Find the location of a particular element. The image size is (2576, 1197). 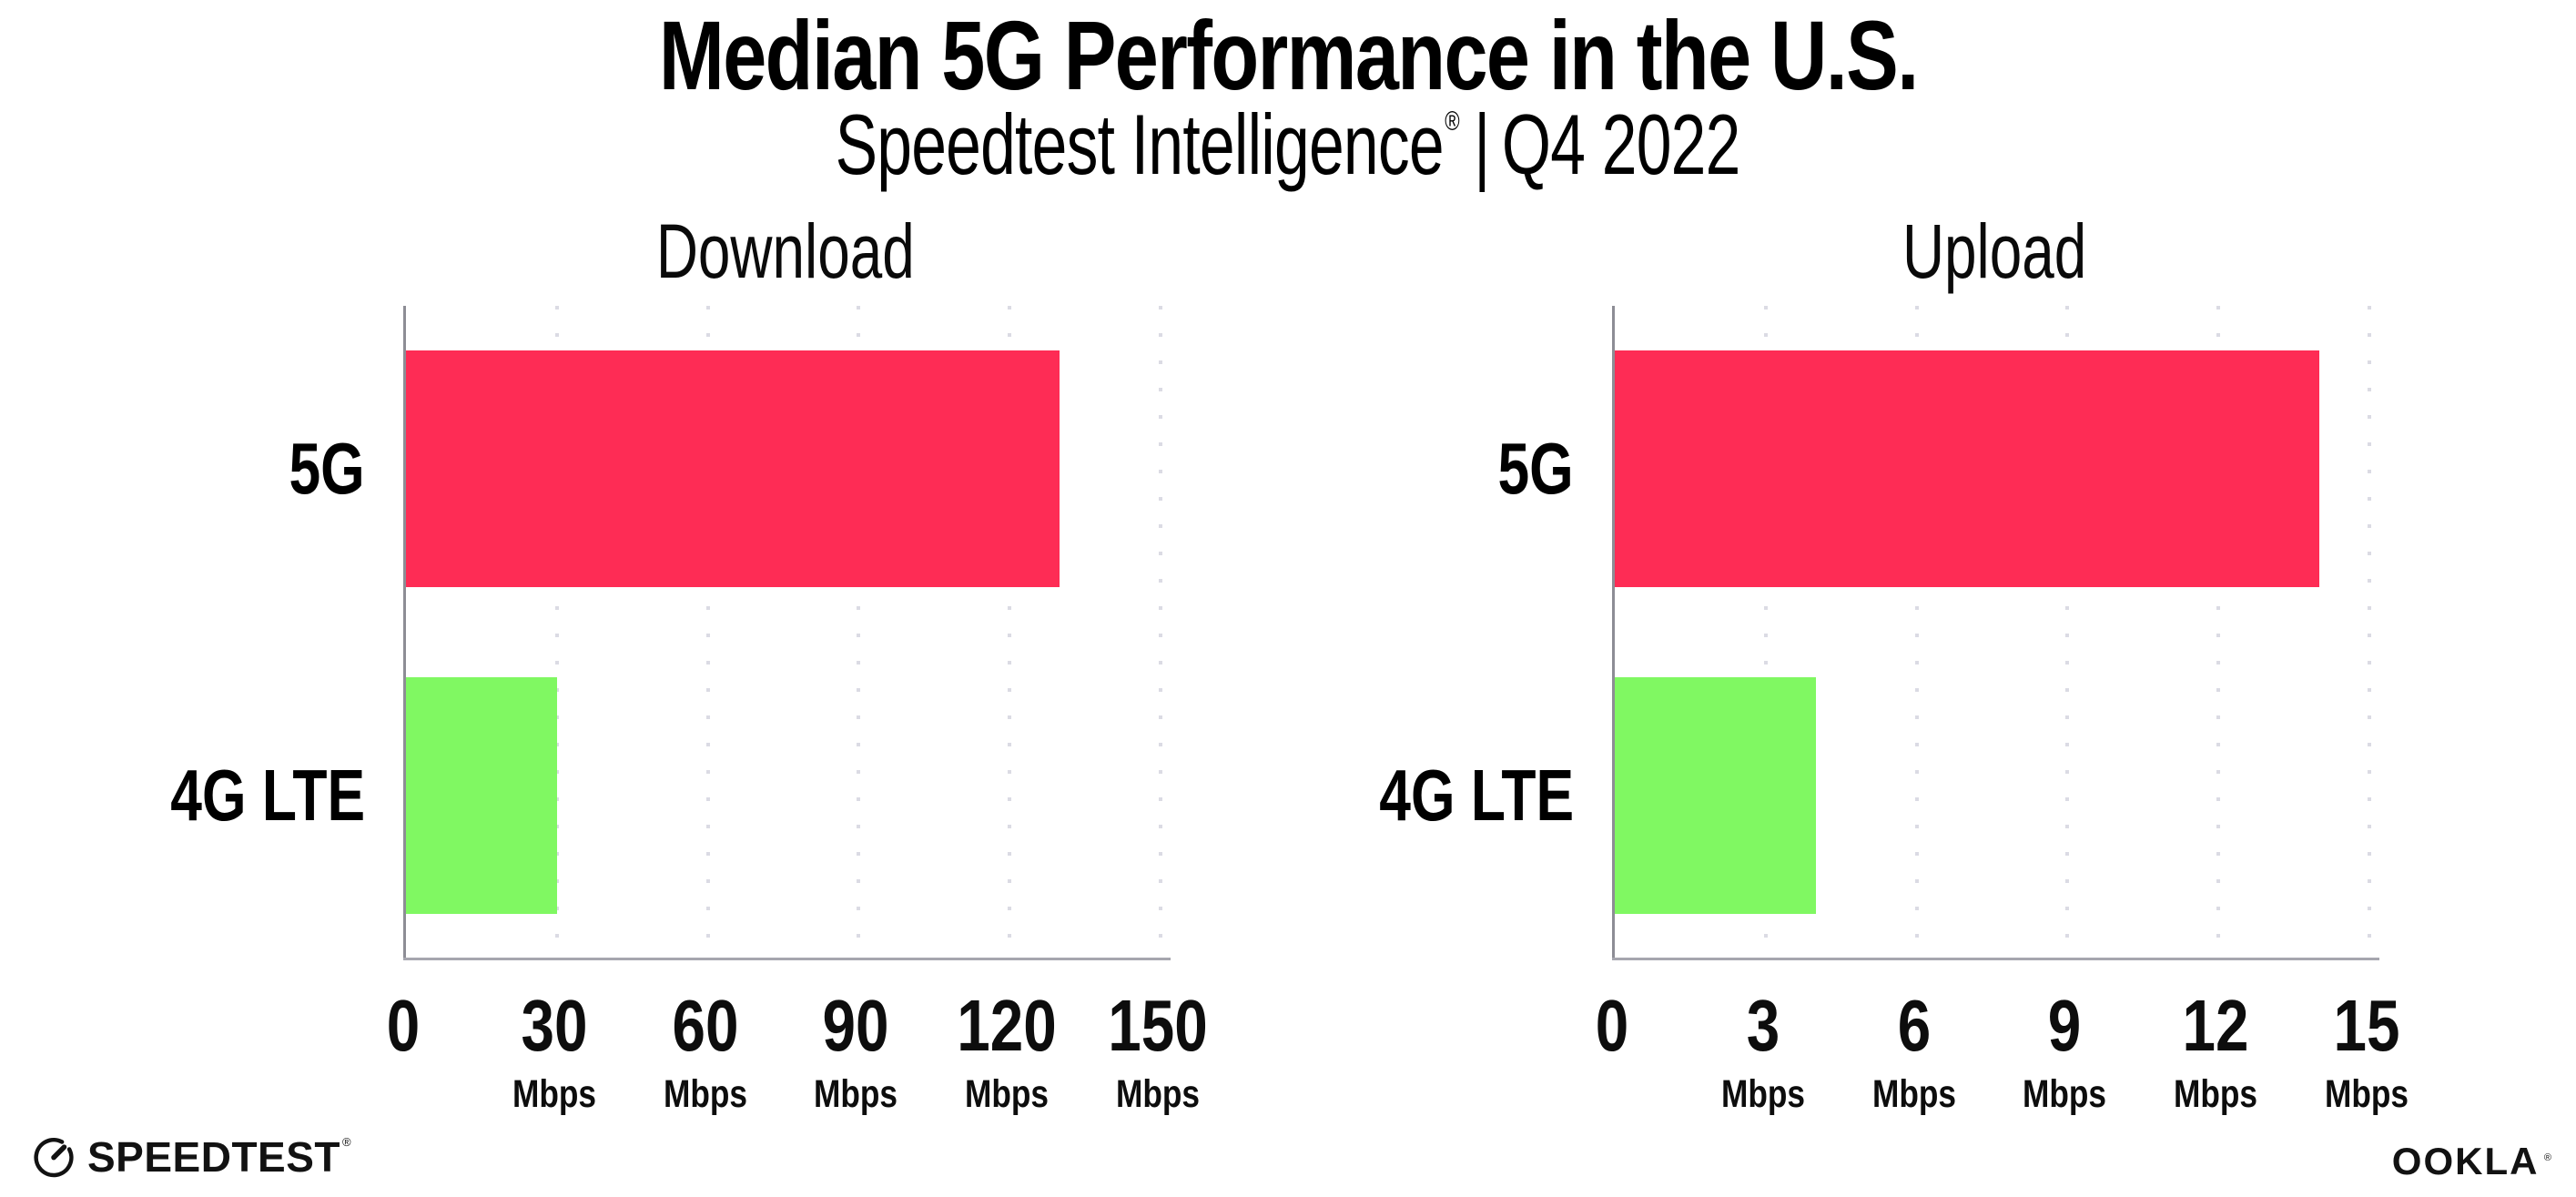

x-tick-12: 12 Mbps is located at coordinates (2215, 1050).